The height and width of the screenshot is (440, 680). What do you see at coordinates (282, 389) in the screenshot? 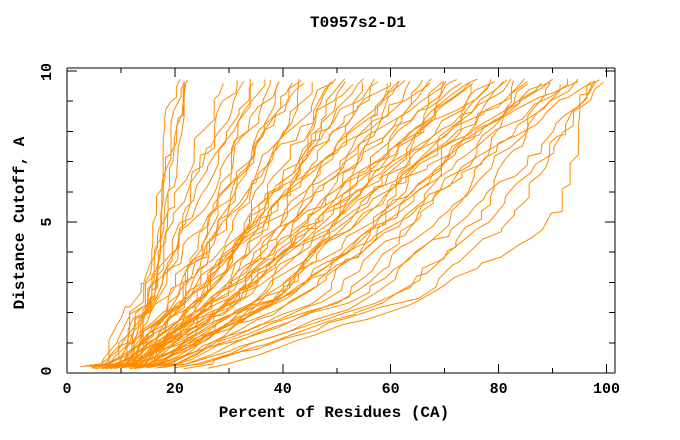
I see `x-tick-label-40: 40` at bounding box center [282, 389].